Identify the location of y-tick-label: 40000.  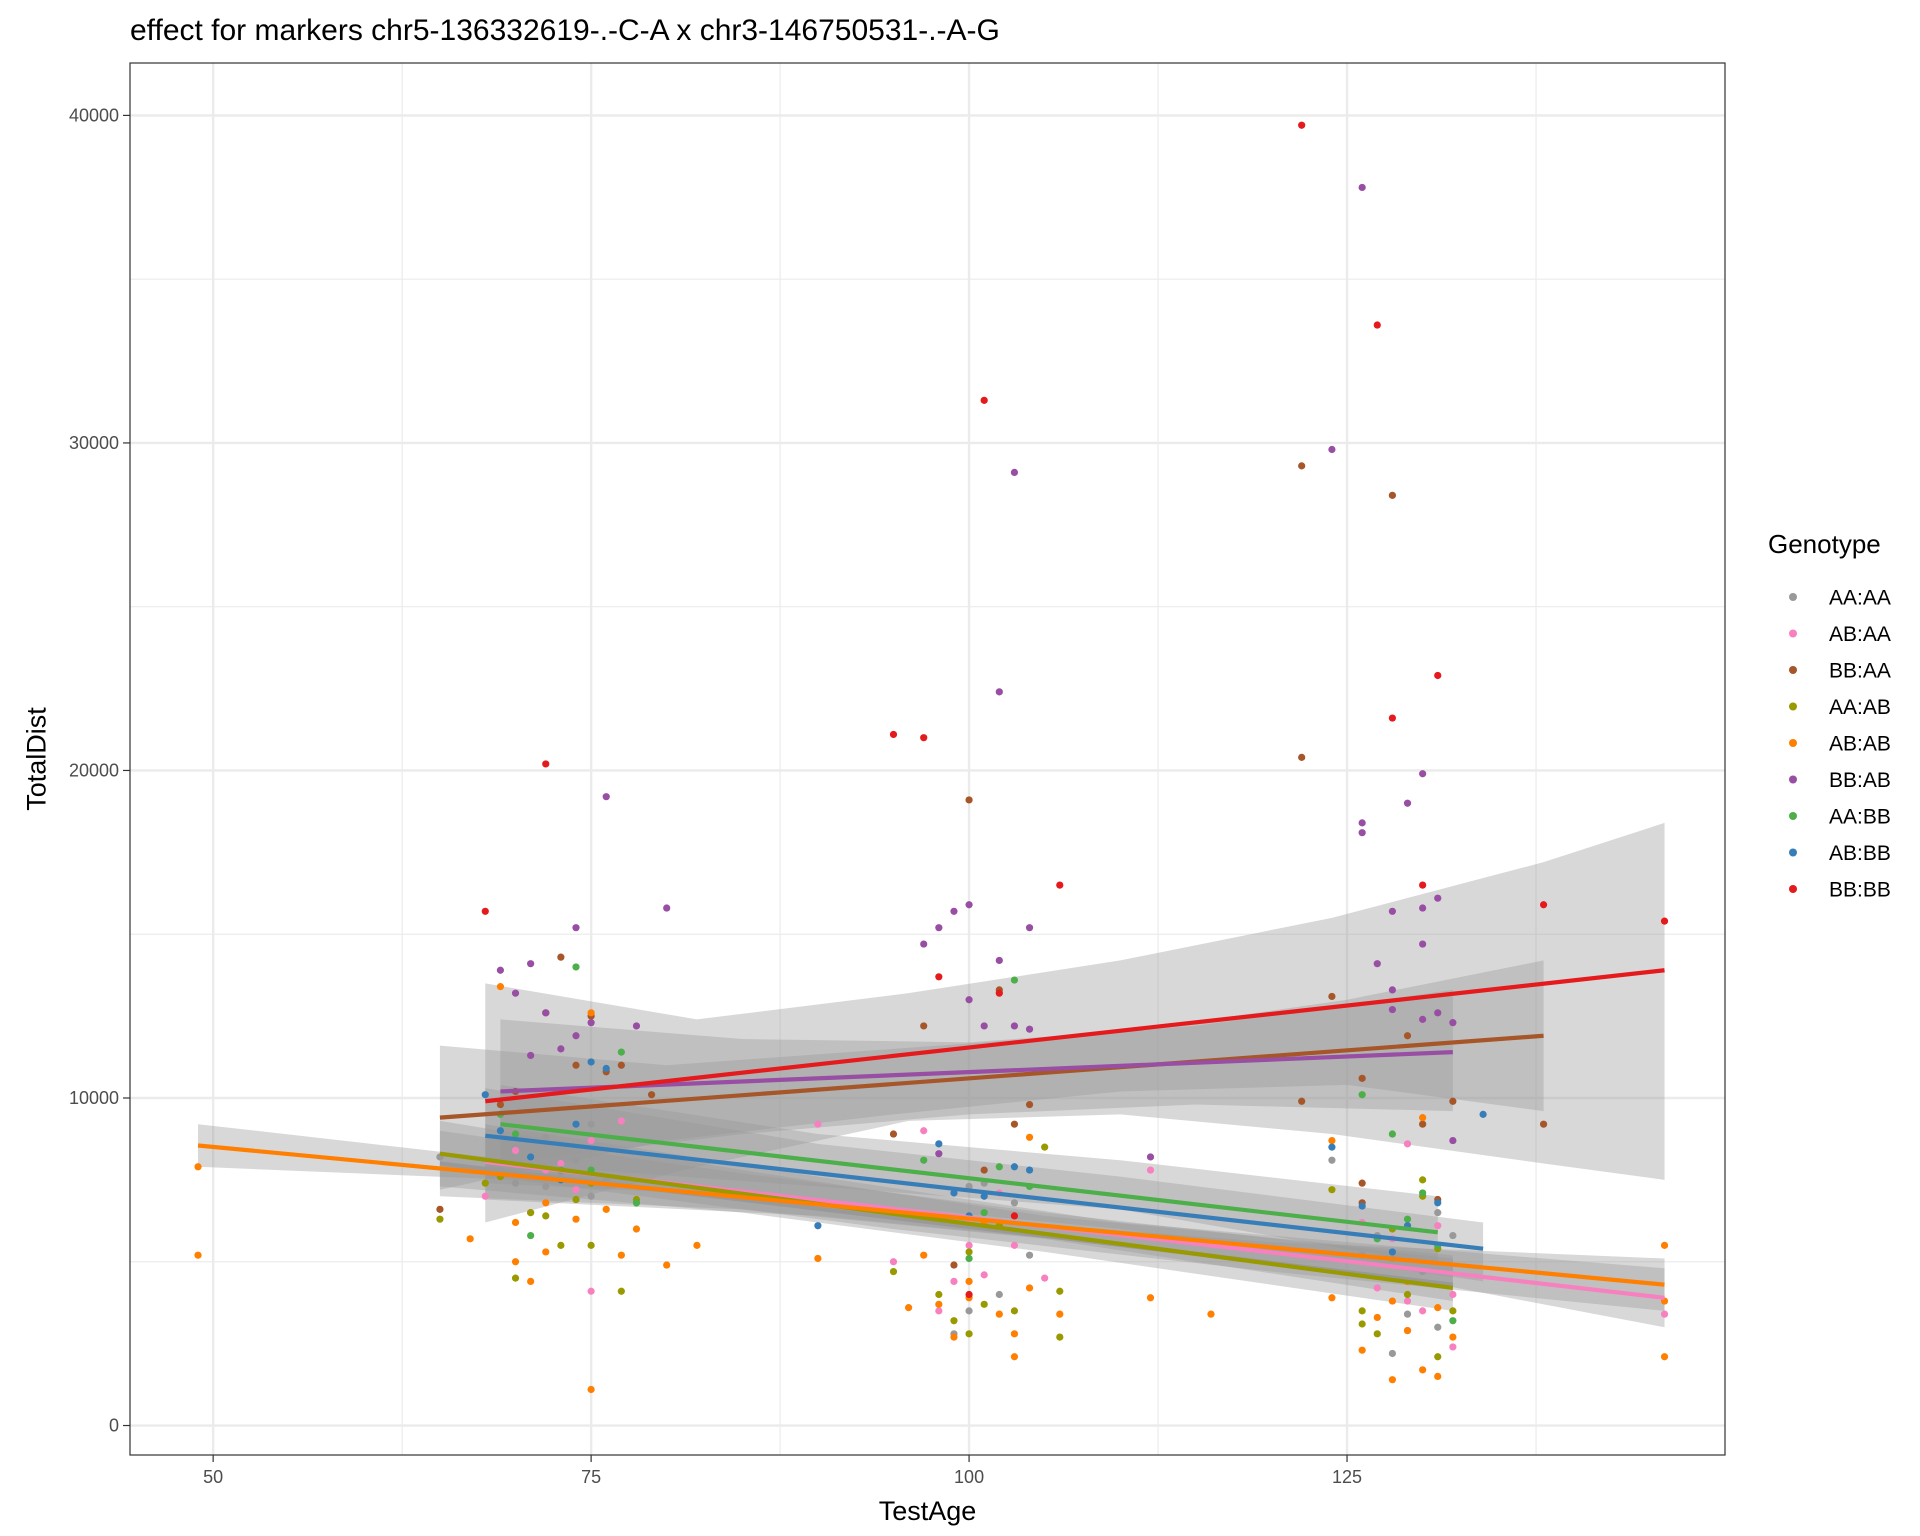
(94, 115).